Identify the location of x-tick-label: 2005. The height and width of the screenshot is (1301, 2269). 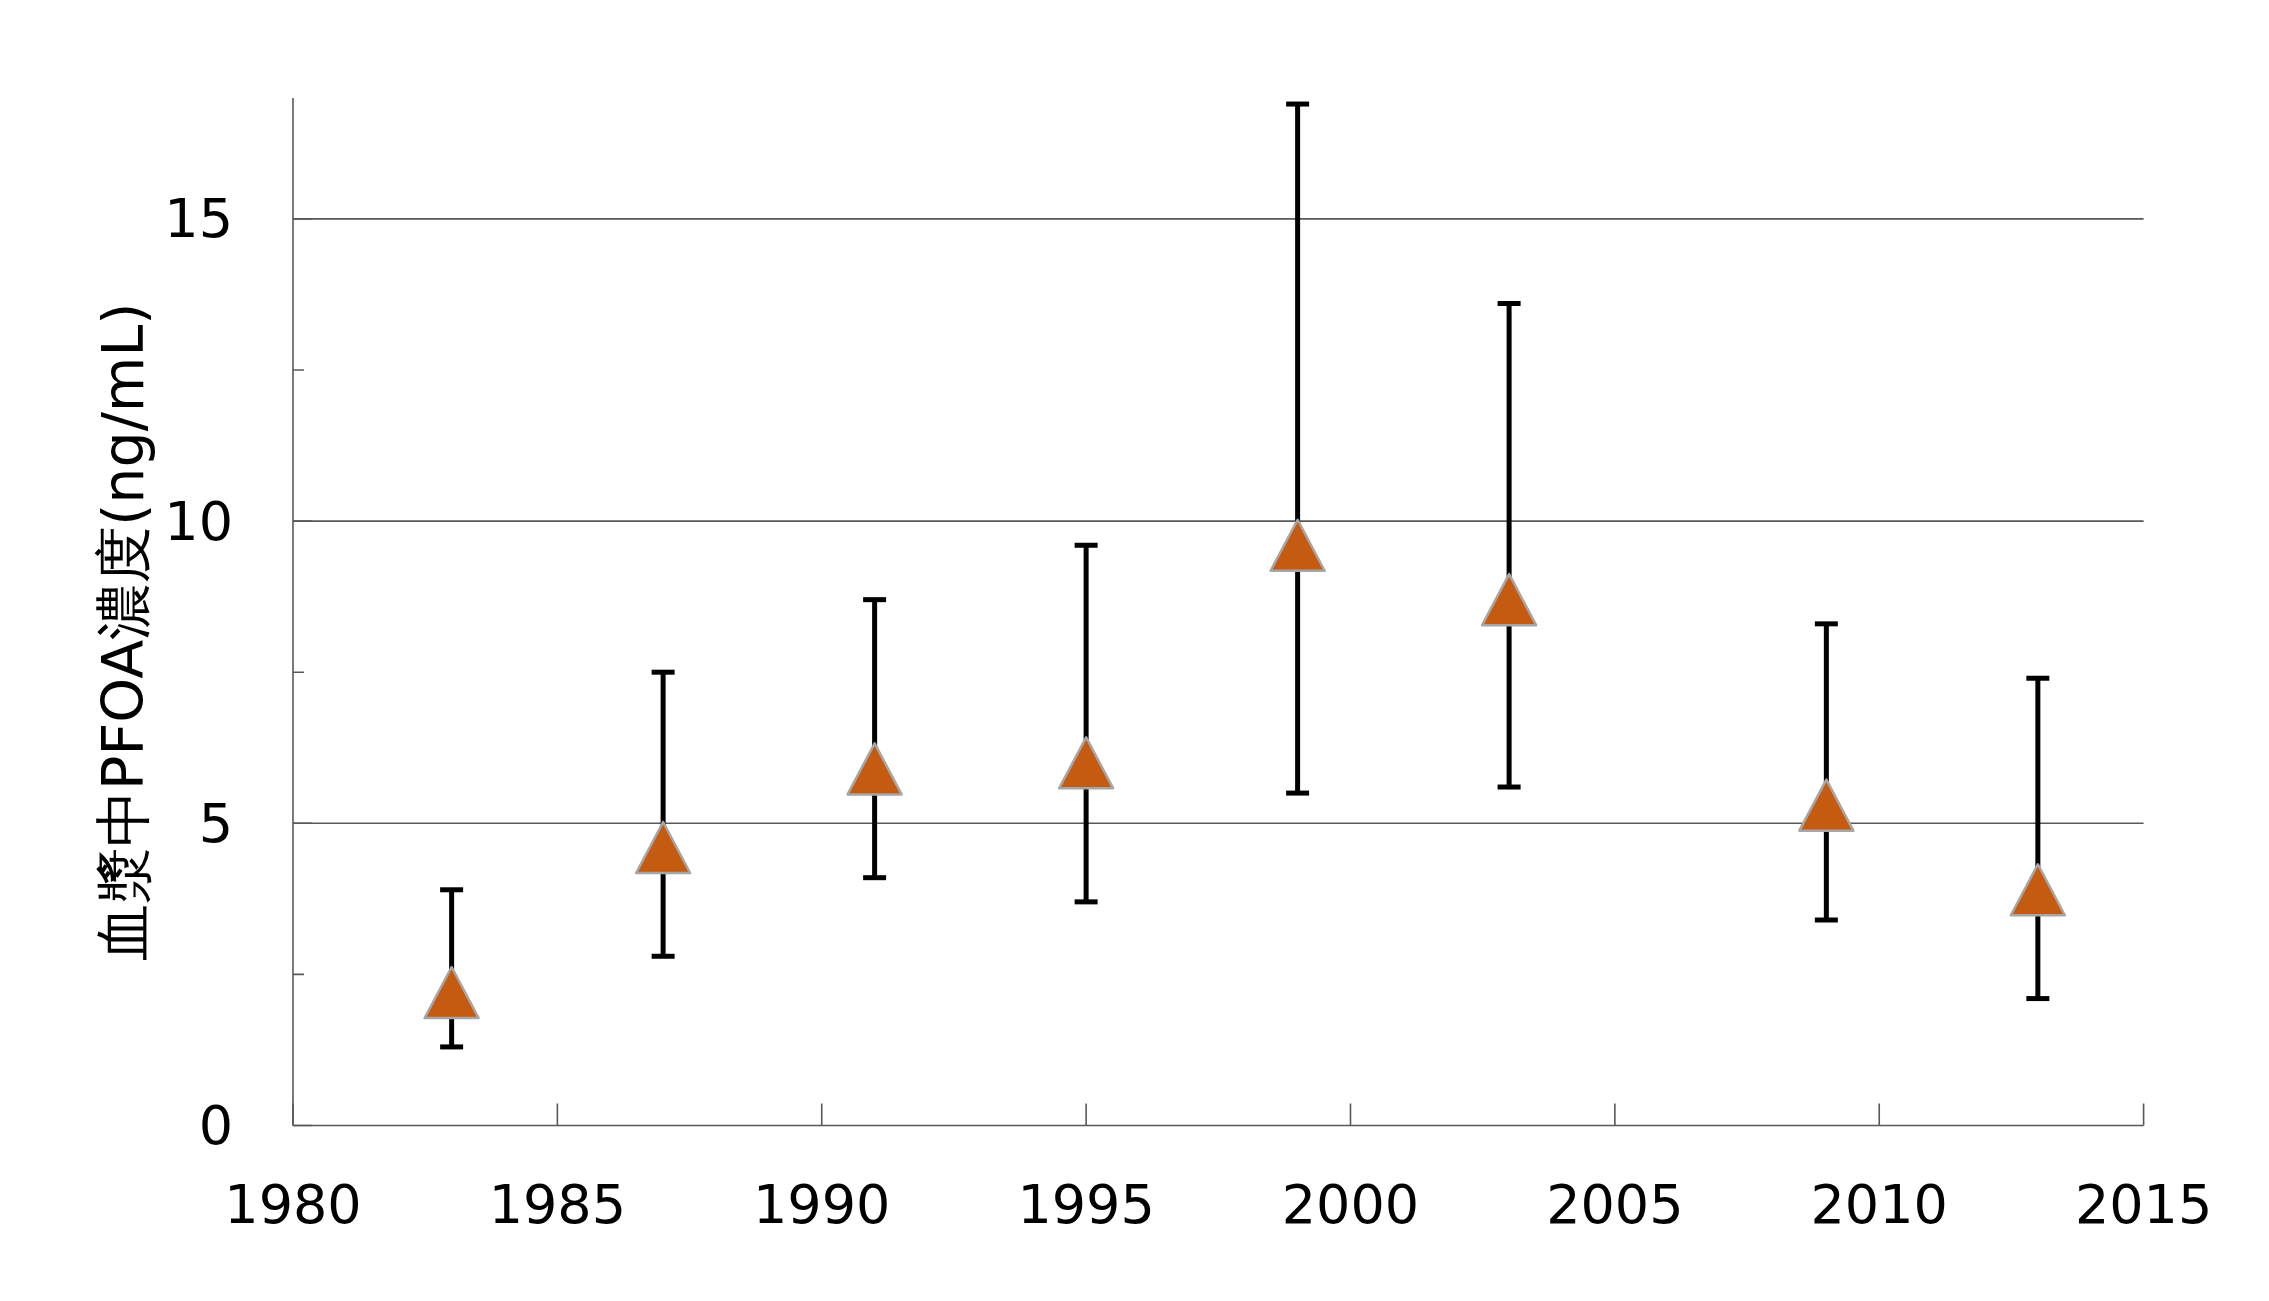
(1615, 1204).